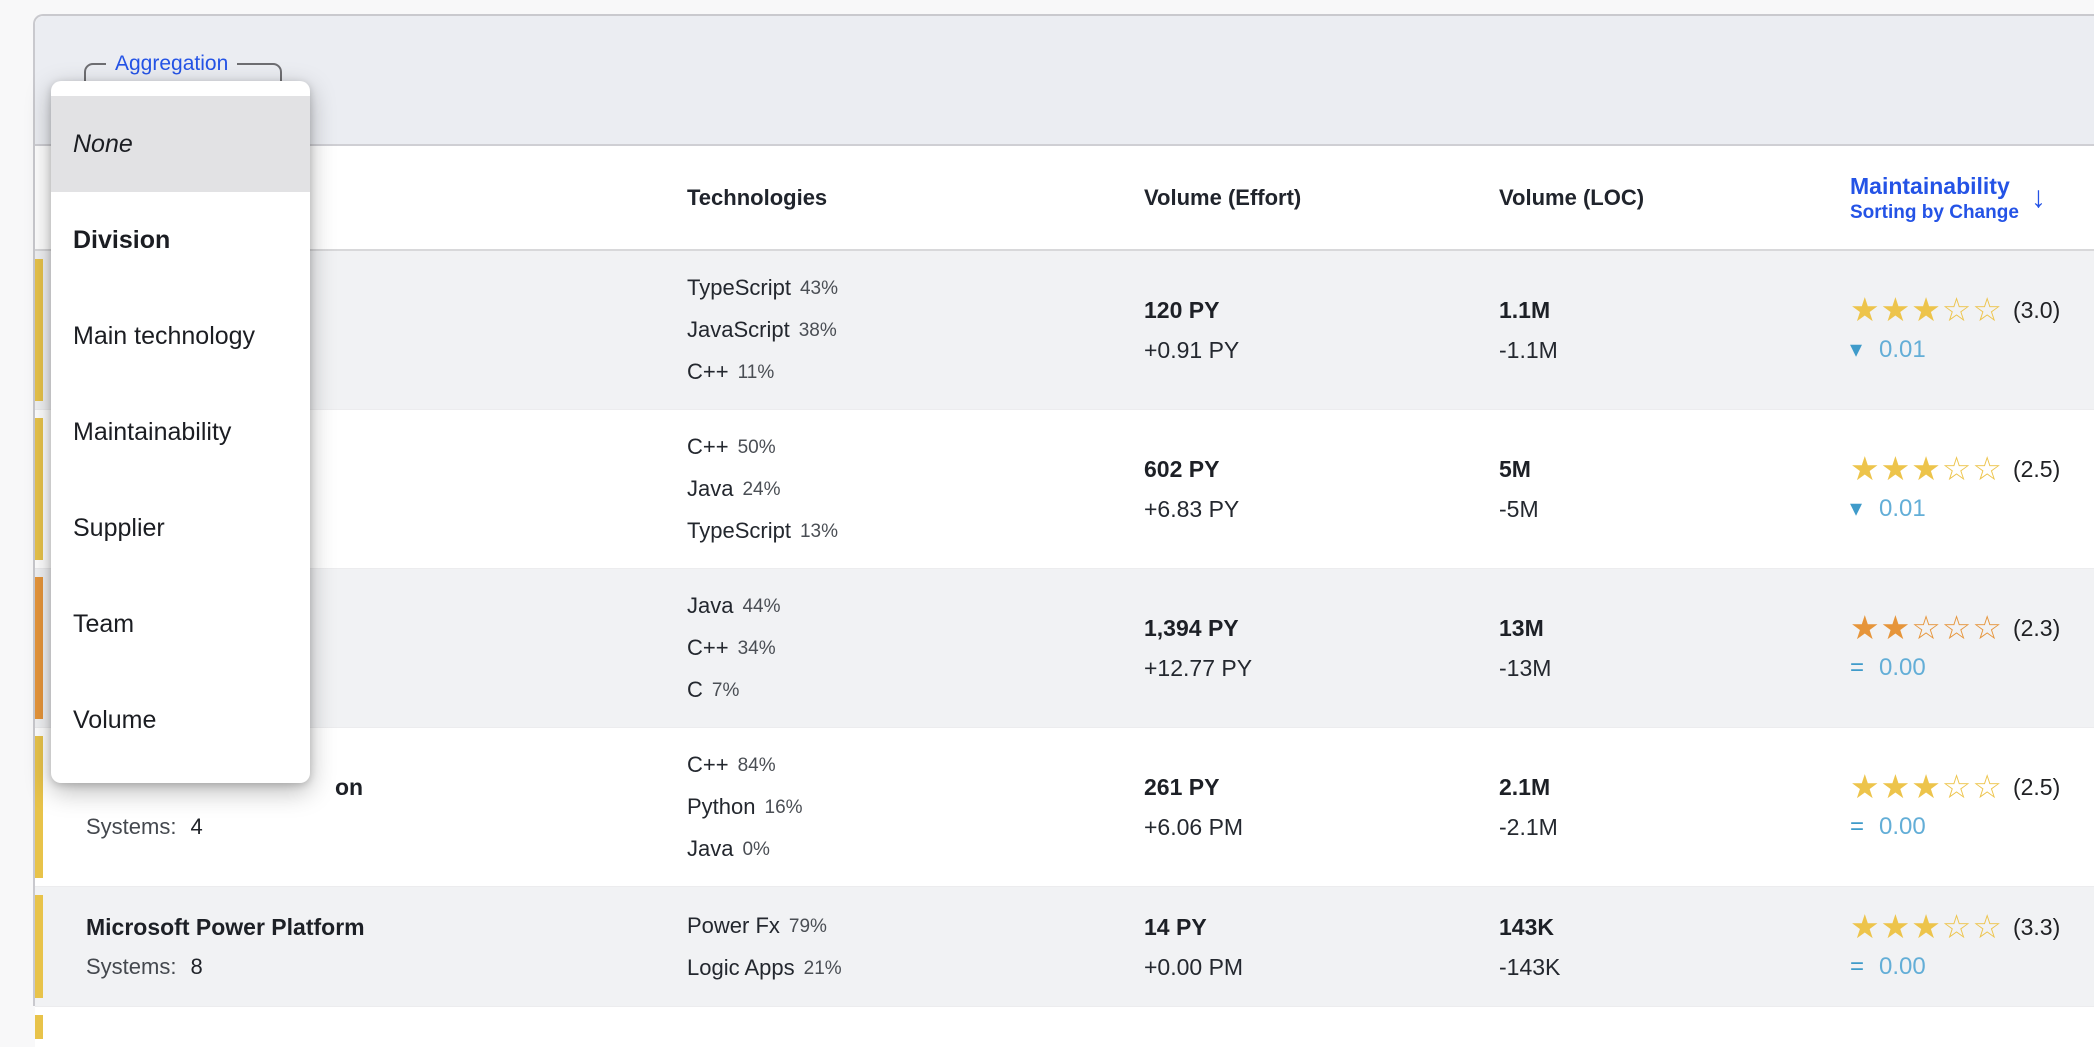 The height and width of the screenshot is (1047, 2094). Describe the element at coordinates (915, 447) in the screenshot. I see `technology-line: C++ 50%` at that location.